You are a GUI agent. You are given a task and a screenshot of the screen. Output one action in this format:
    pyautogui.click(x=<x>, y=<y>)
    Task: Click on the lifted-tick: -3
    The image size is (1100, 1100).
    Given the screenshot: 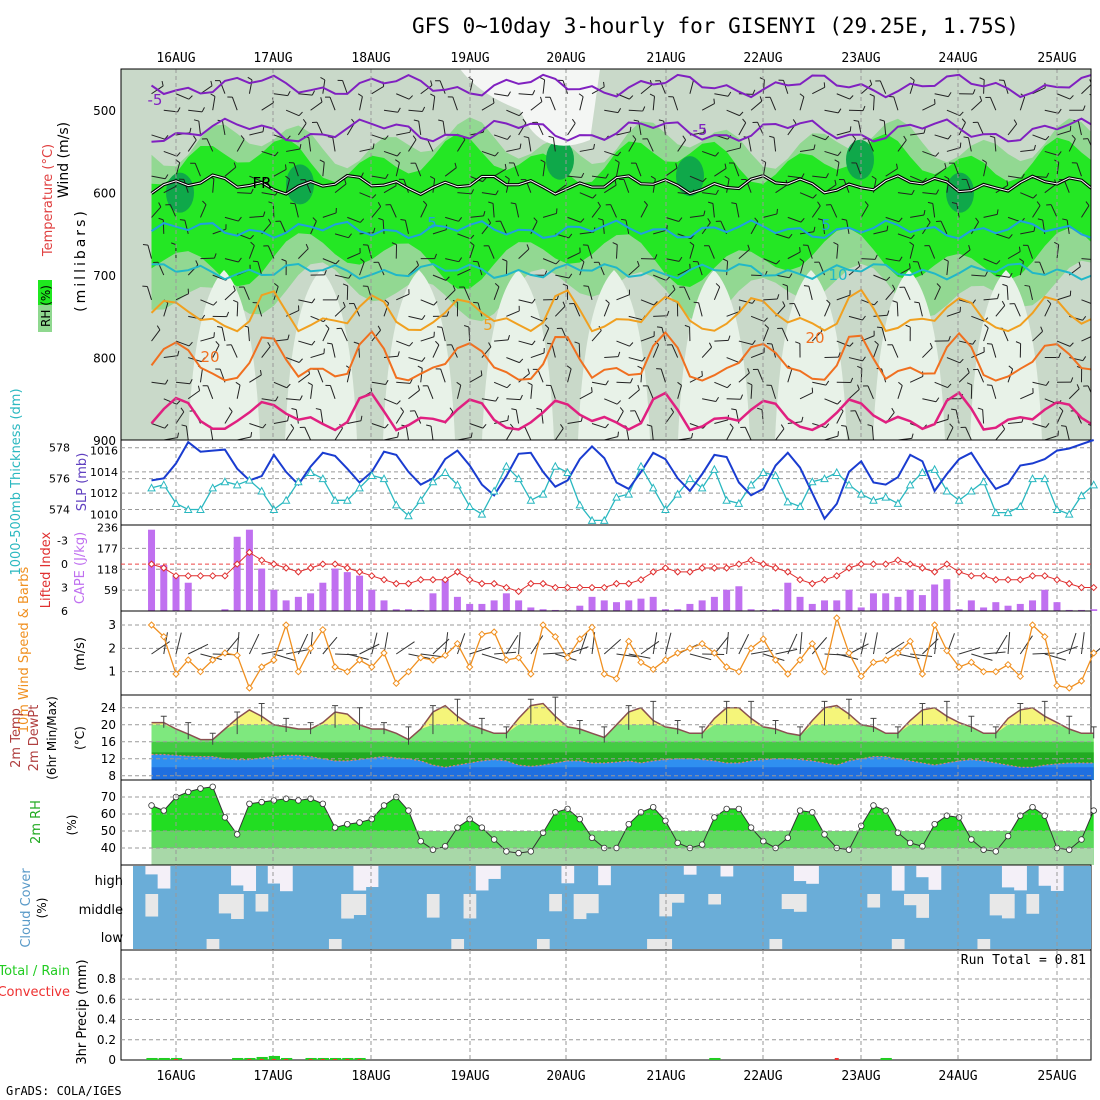 What is the action you would take?
    pyautogui.click(x=62, y=541)
    